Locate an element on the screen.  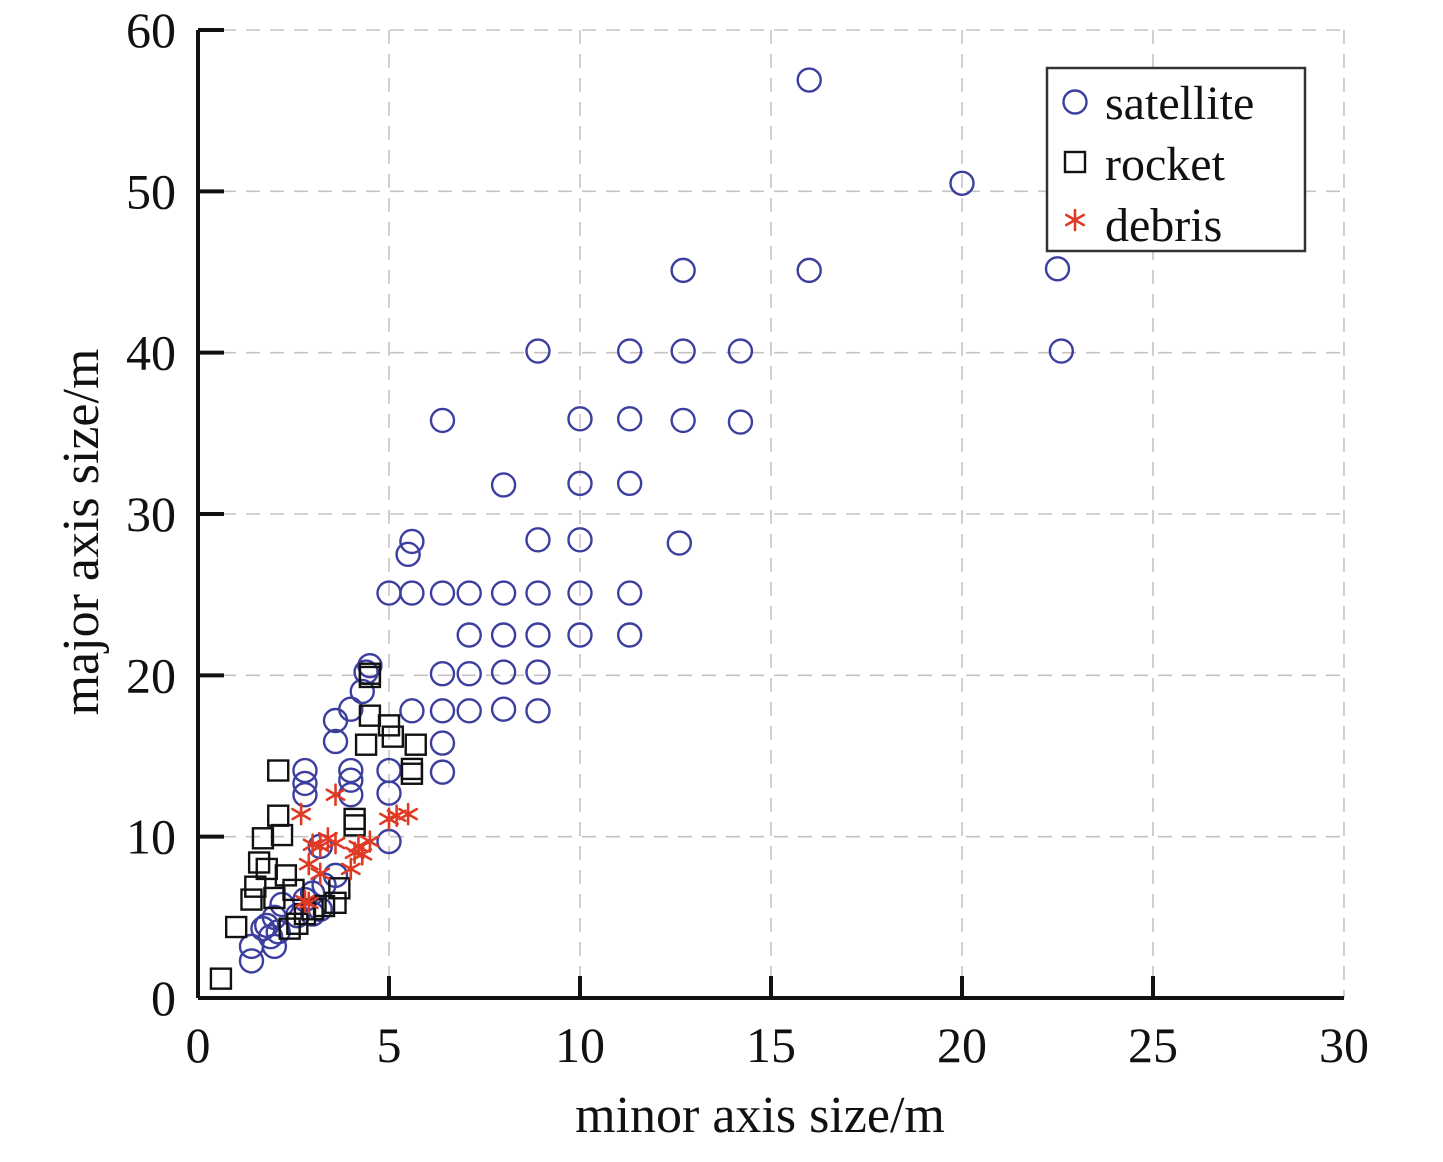
y-tick-label: 40 is located at coordinates (151, 353).